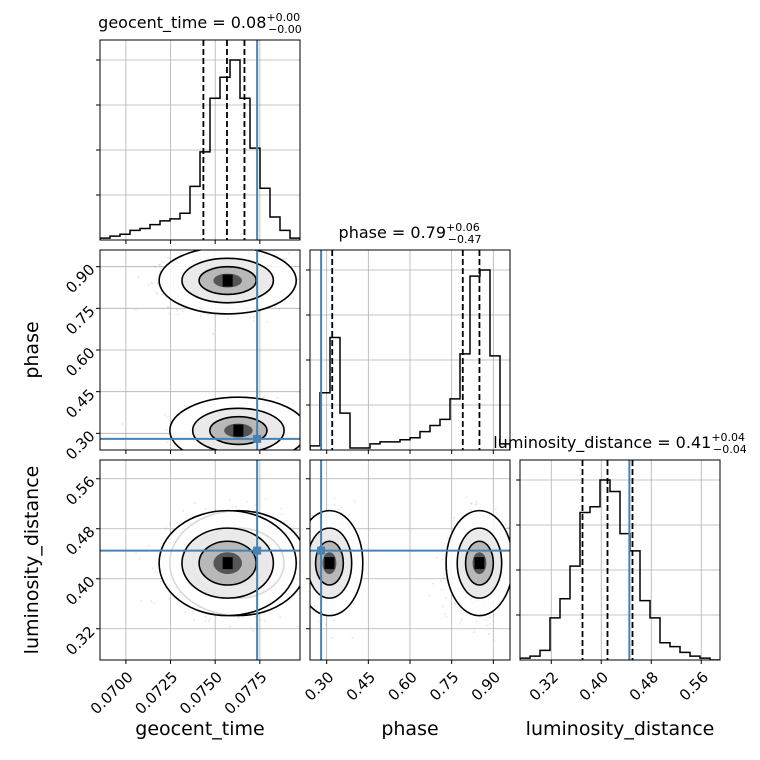 The image size is (760, 760). I want to click on title-upper-error: +0.00, so click(283, 17).